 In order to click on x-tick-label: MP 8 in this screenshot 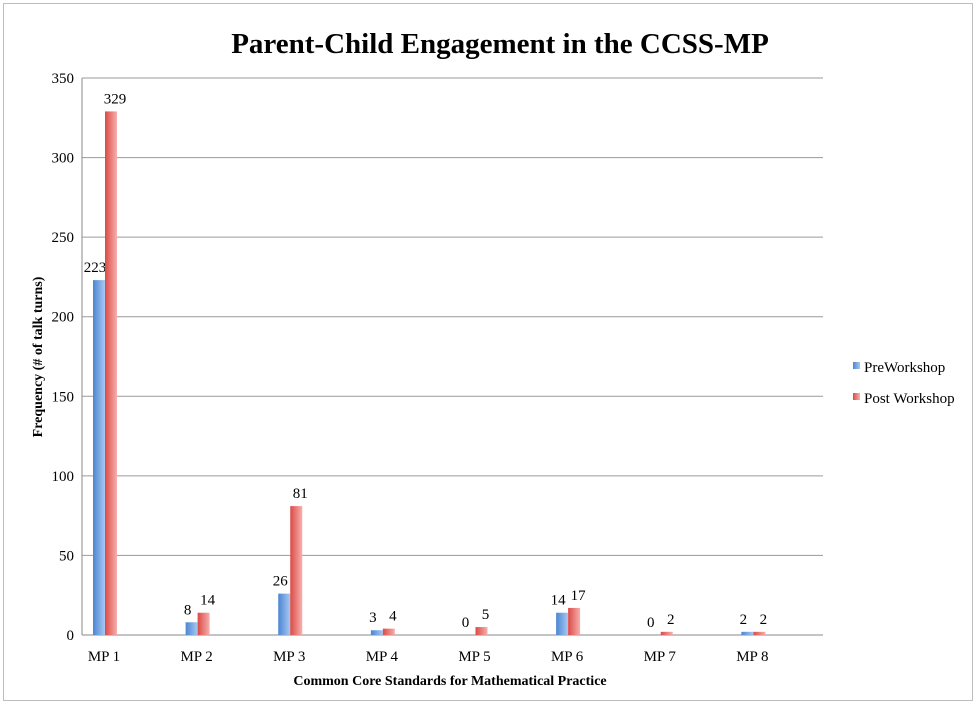, I will do `click(752, 657)`.